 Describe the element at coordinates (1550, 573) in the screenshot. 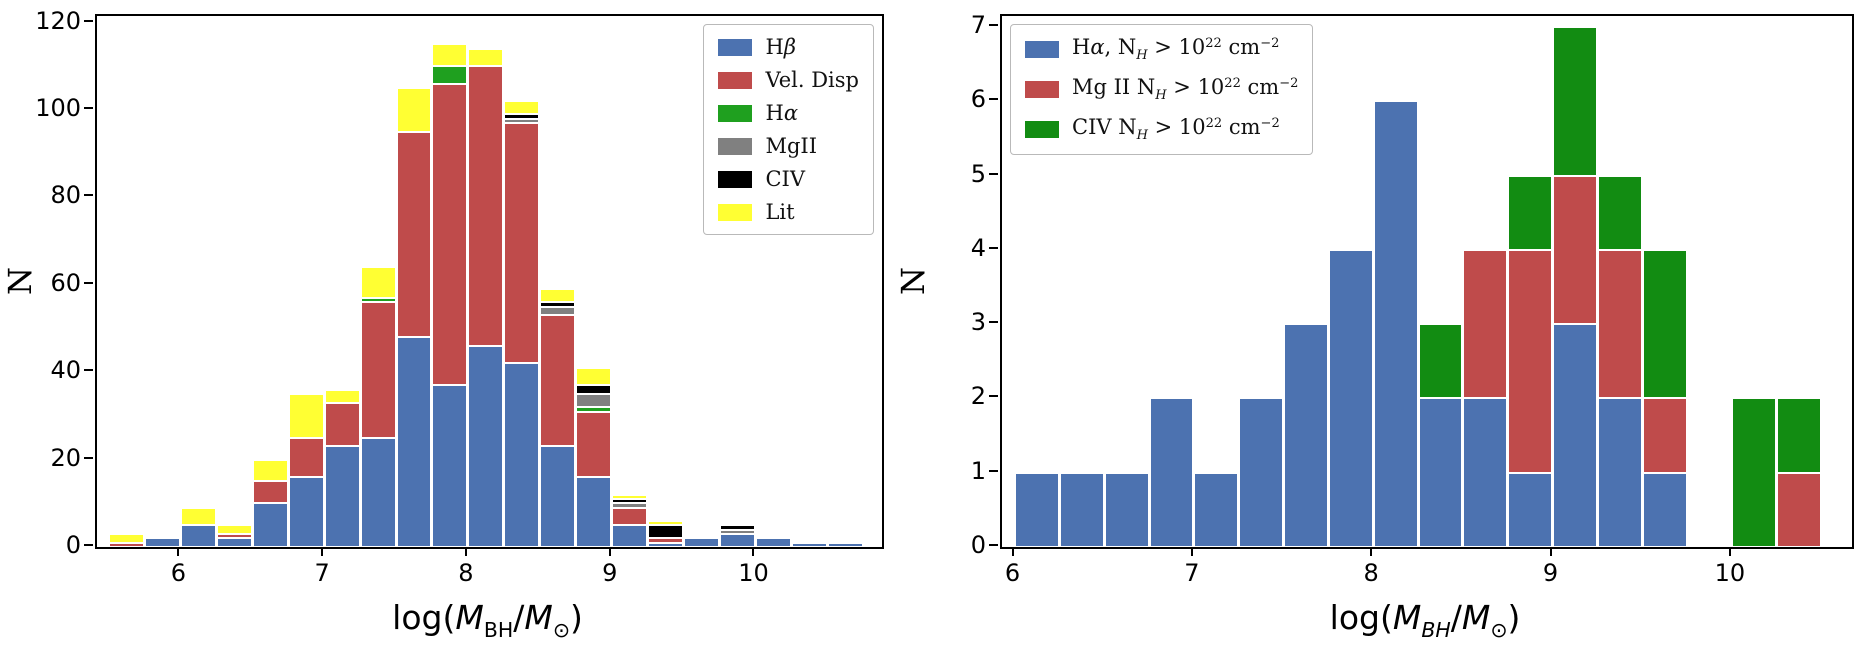

I see `x-tick-label: 9` at that location.